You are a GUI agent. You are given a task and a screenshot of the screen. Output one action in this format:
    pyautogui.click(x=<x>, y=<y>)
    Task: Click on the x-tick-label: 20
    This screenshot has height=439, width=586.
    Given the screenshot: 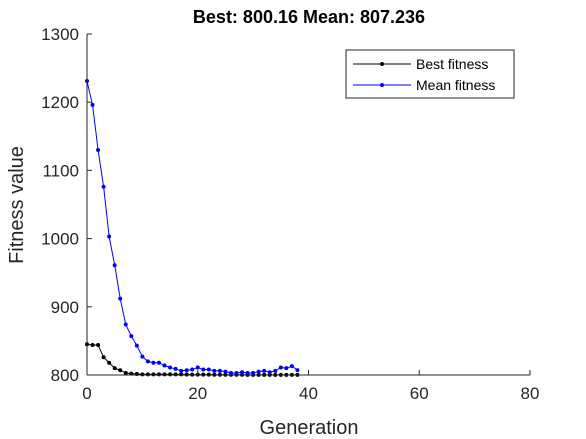 What is the action you would take?
    pyautogui.click(x=197, y=393)
    